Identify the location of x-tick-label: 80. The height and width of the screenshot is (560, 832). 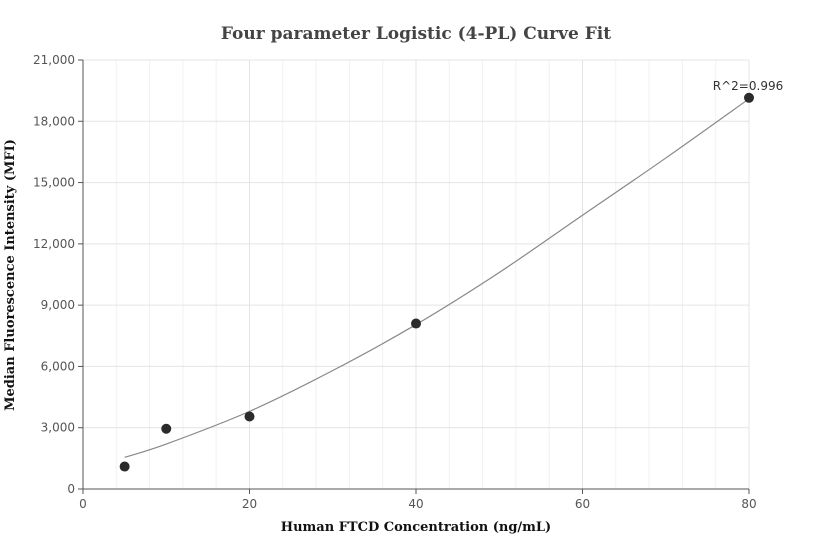
(748, 504).